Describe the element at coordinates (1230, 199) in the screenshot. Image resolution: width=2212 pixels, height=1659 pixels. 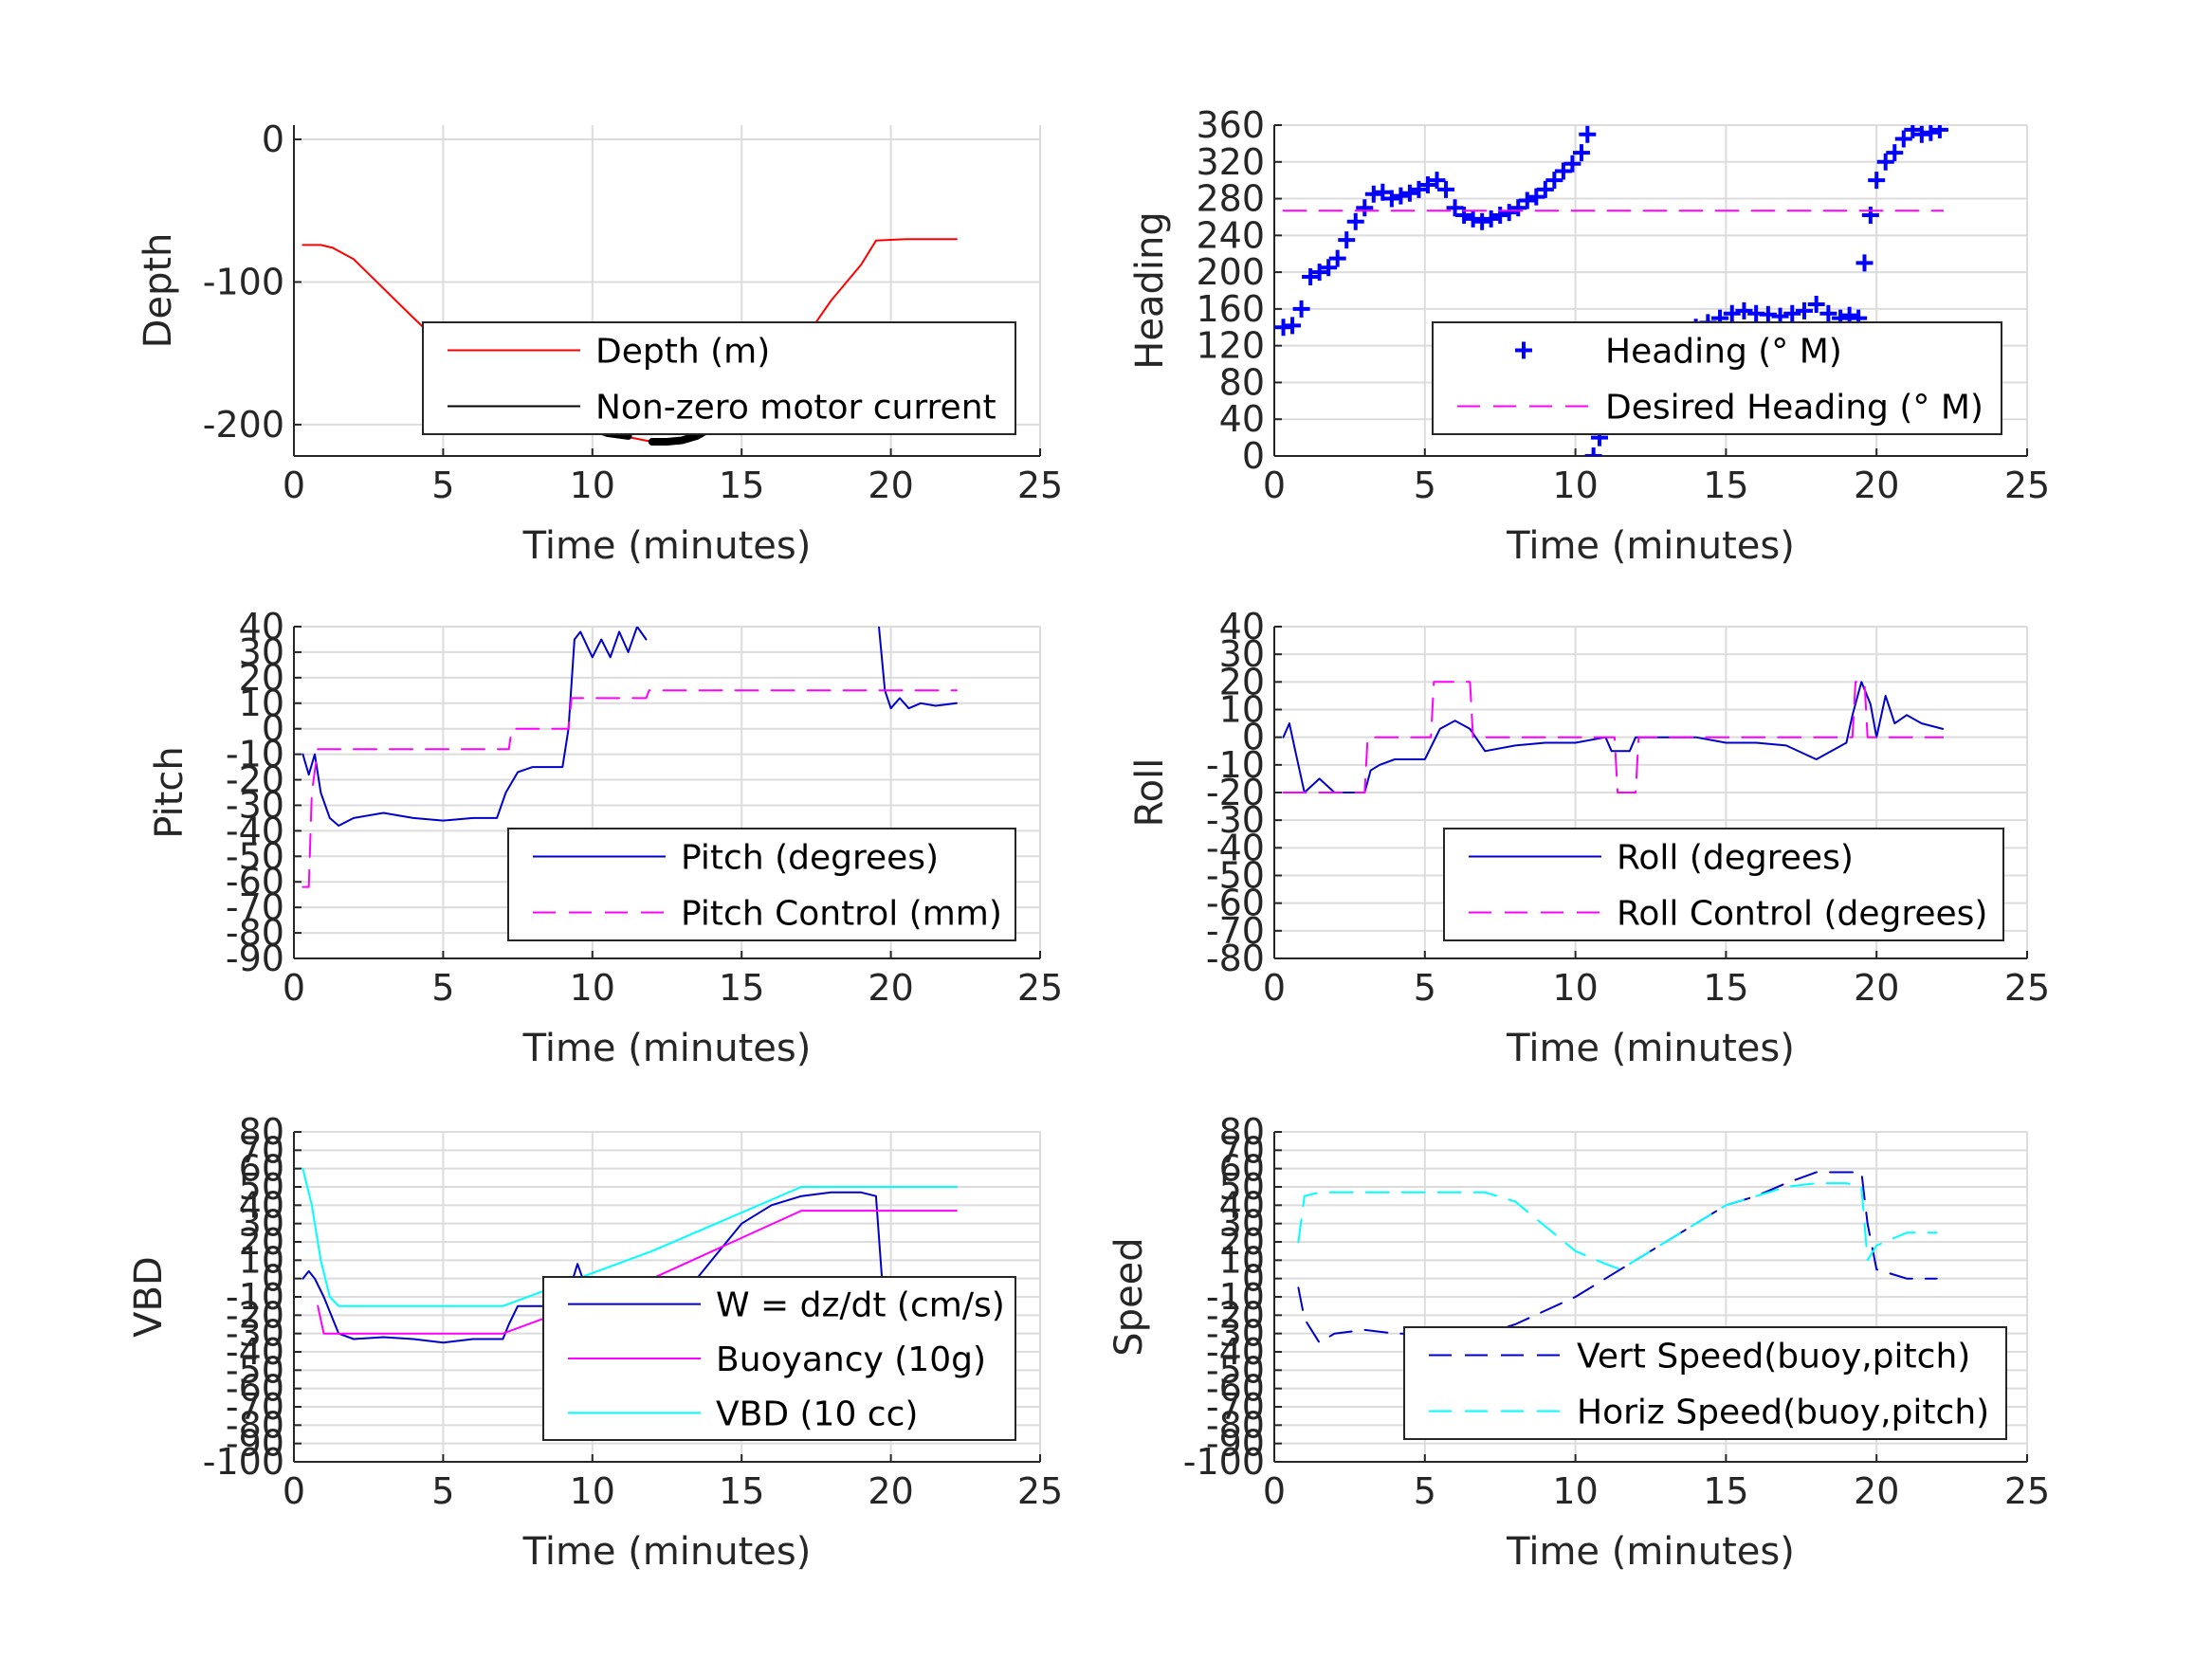
I see `y-tick-label: 280` at that location.